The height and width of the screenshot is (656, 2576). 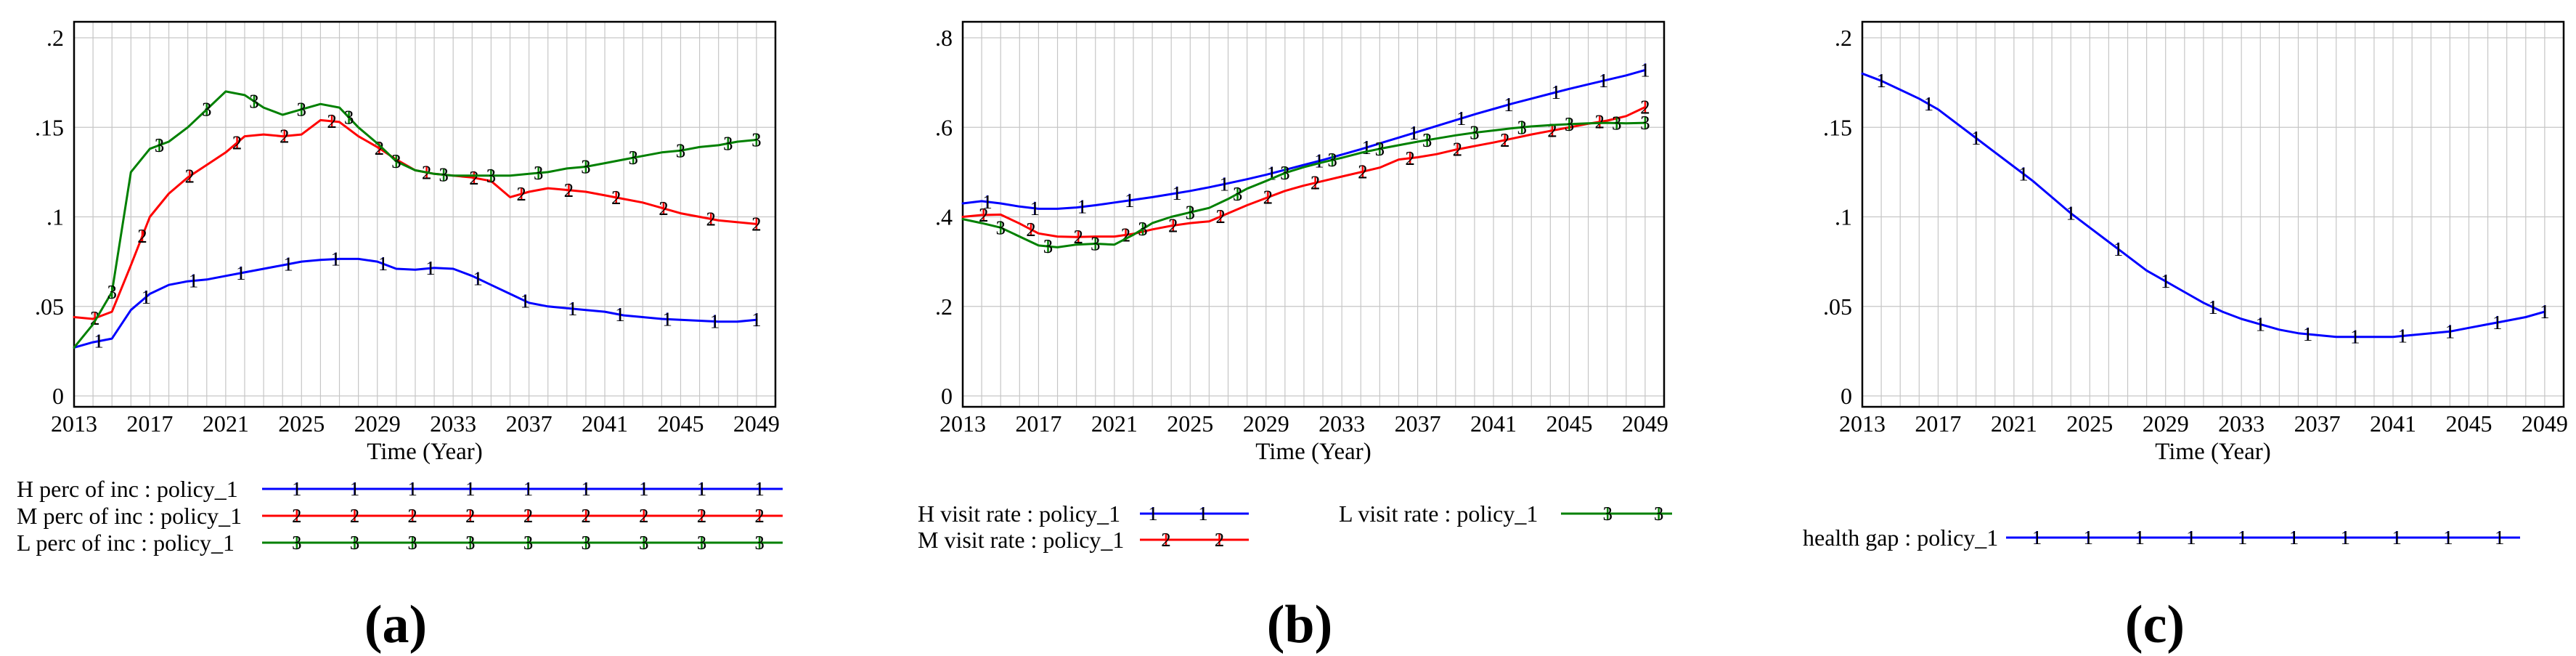 I want to click on x-tick-label: 2033, so click(x=2241, y=423).